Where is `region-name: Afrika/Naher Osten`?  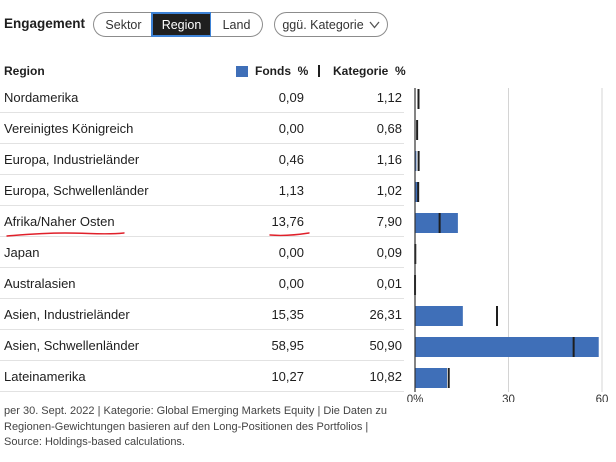 region-name: Afrika/Naher Osten is located at coordinates (59, 221).